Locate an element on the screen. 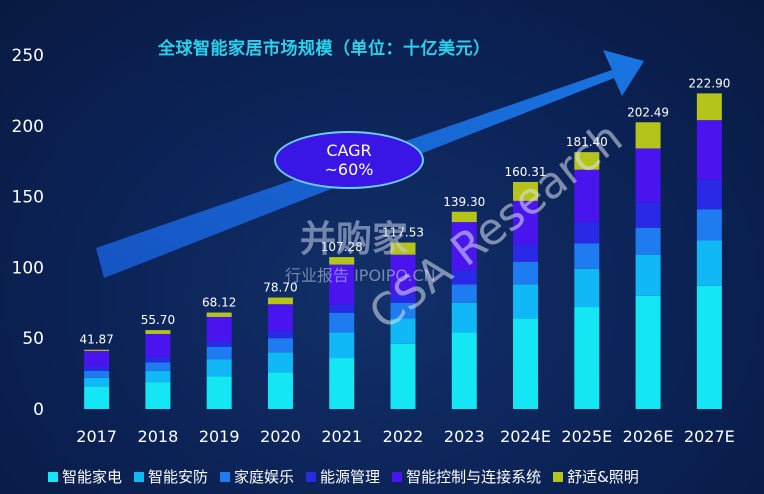 This screenshot has width=764, height=494. cagr-annotation: CAGR ~60% is located at coordinates (349, 160).